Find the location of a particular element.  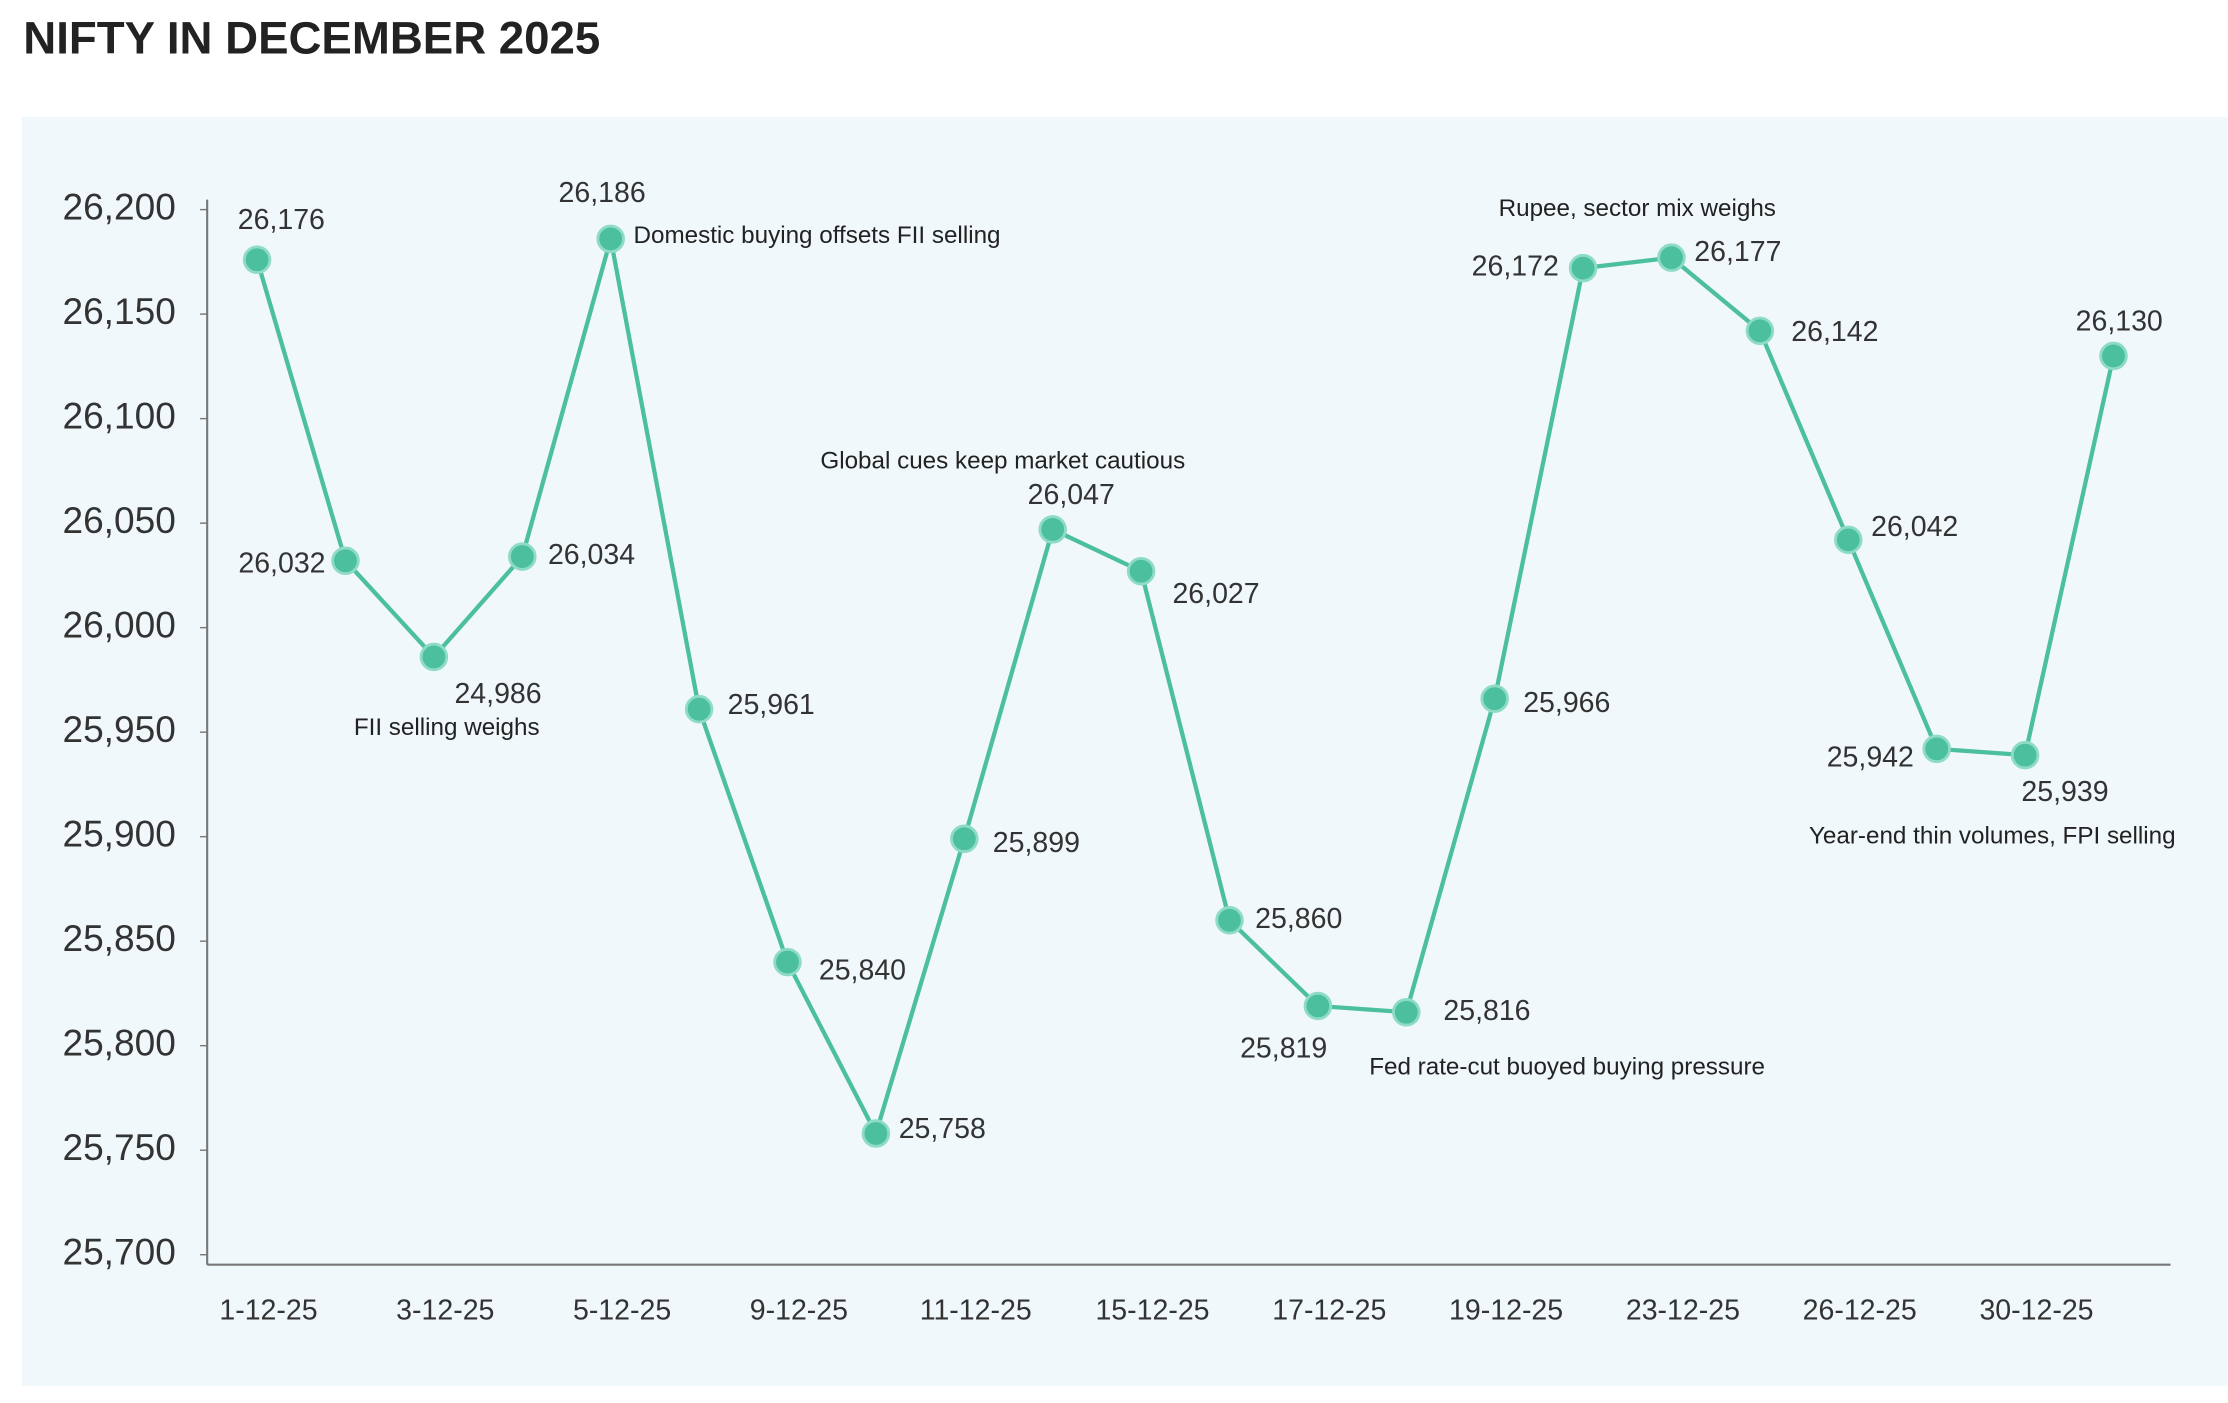

y-tick-label: 26,000 is located at coordinates (118, 624).